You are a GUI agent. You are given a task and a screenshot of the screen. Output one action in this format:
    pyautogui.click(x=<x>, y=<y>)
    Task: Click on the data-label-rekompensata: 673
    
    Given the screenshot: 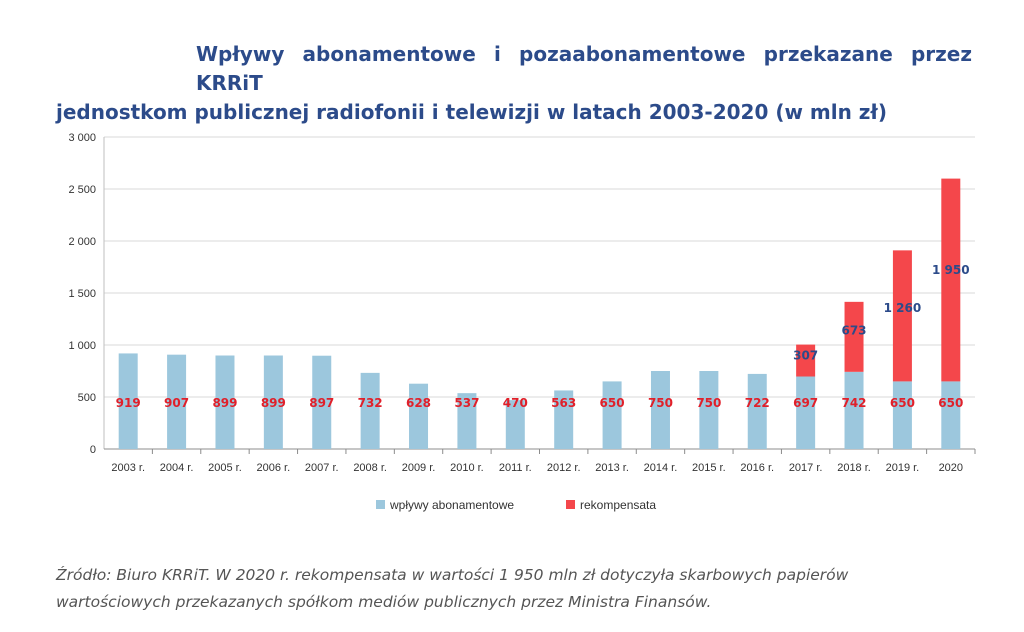 What is the action you would take?
    pyautogui.click(x=853, y=331)
    